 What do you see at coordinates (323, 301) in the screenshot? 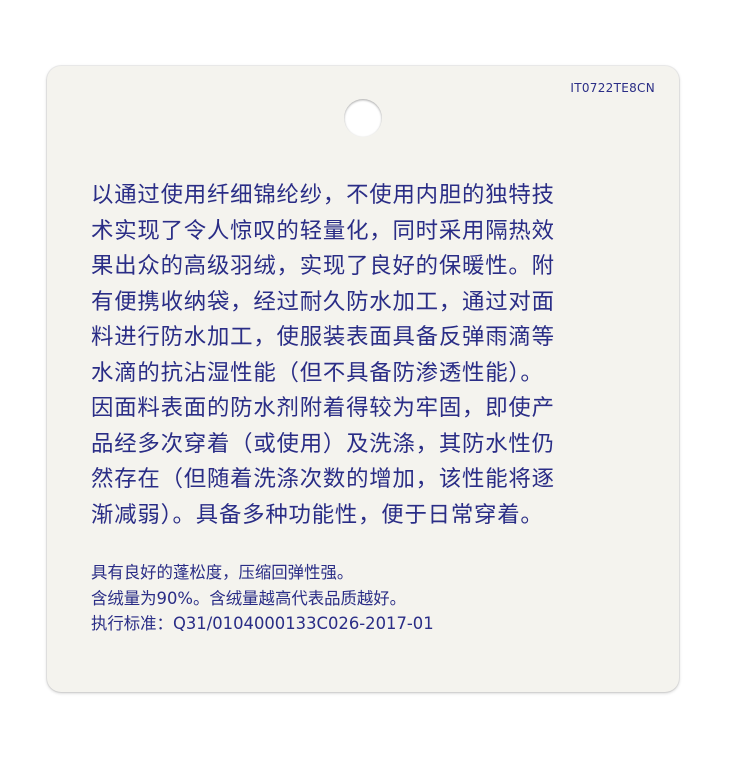
I see `description-line: 有便携收纳袋，经过耐久防水加工，通过对面` at bounding box center [323, 301].